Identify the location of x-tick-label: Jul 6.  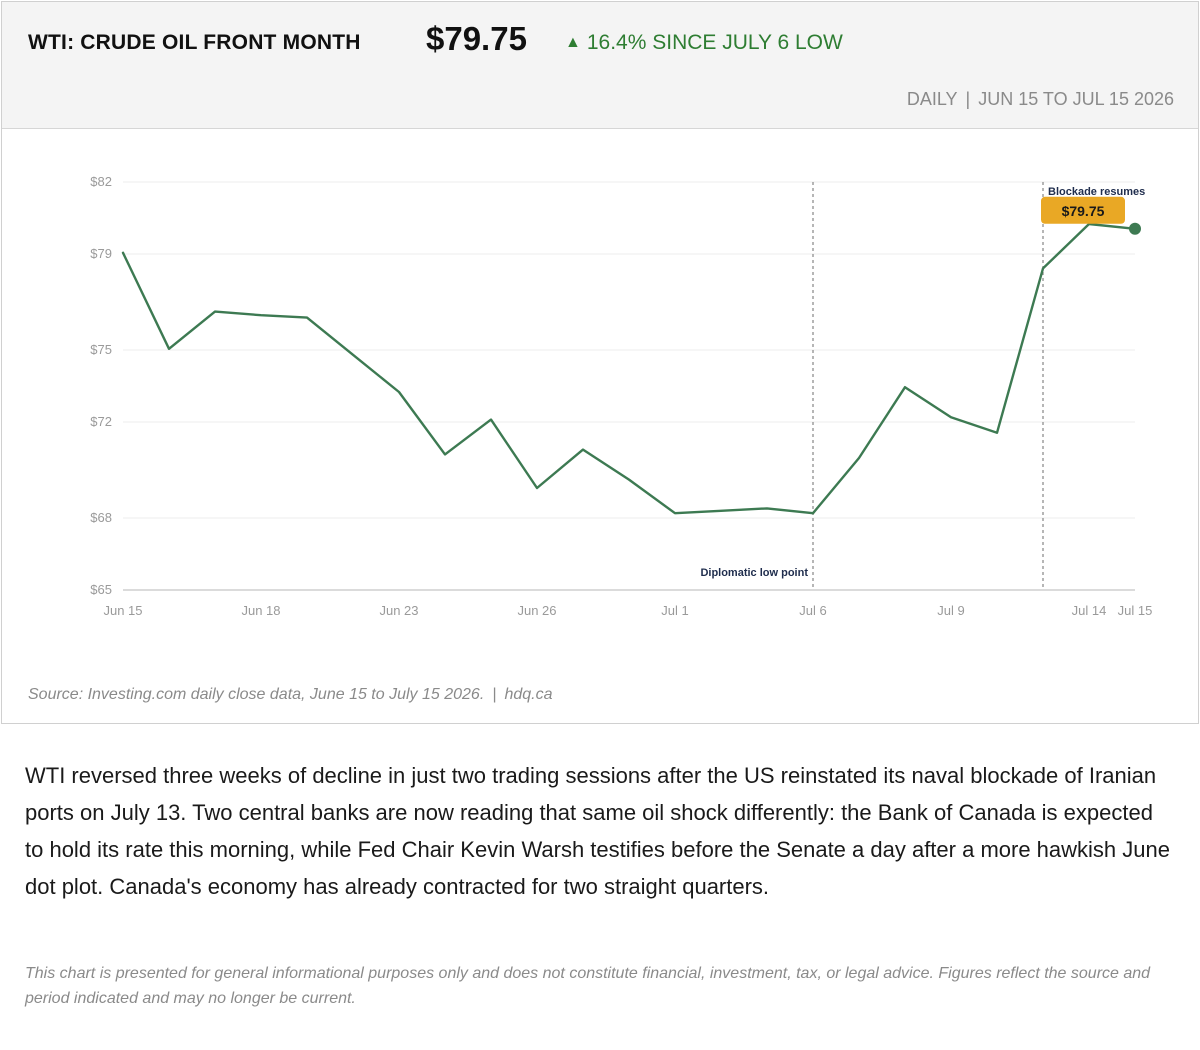
(812, 610).